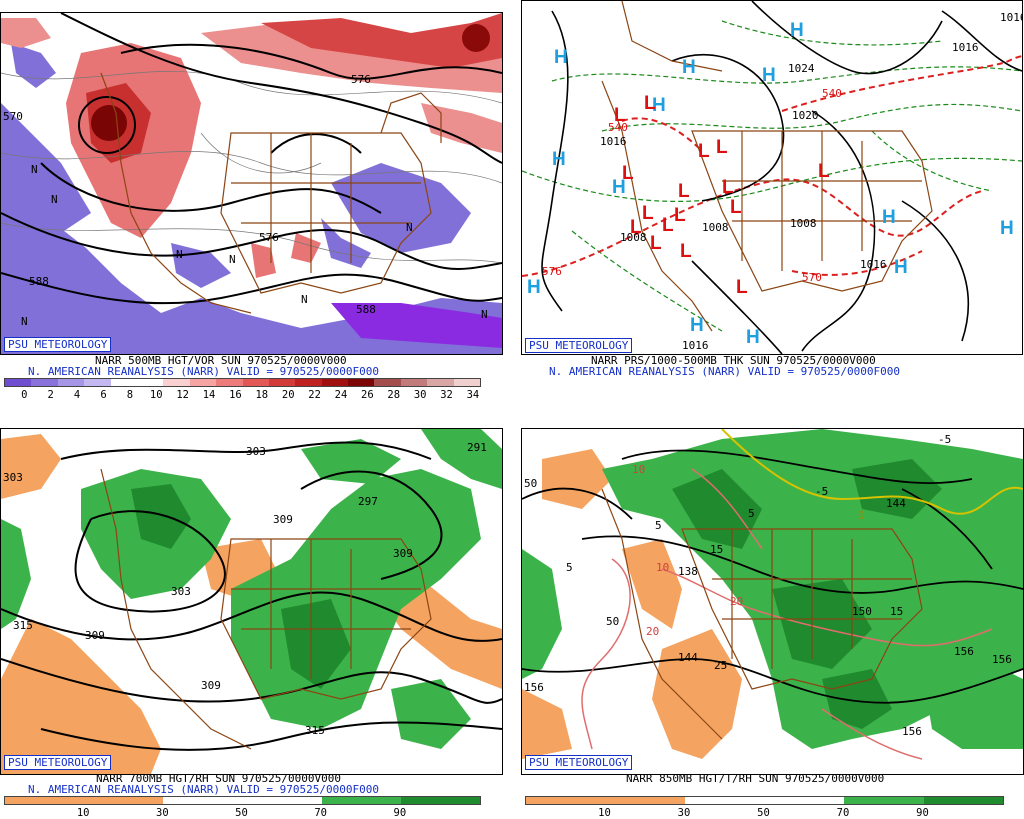  What do you see at coordinates (13, 116) in the screenshot?
I see `contour-label: 570` at bounding box center [13, 116].